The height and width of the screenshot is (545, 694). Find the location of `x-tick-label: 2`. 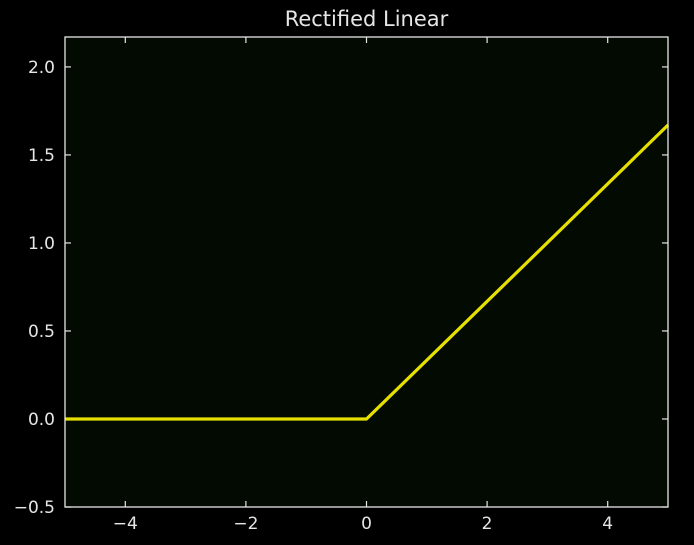

x-tick-label: 2 is located at coordinates (487, 524).